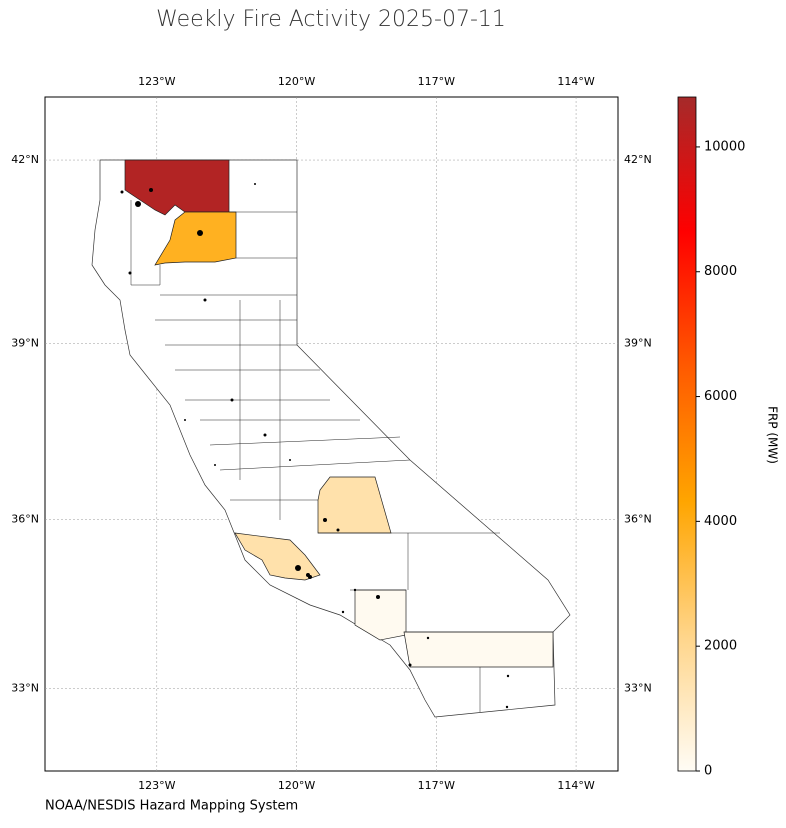  Describe the element at coordinates (720, 271) in the screenshot. I see `colorbar-tick-label: 8000` at that location.